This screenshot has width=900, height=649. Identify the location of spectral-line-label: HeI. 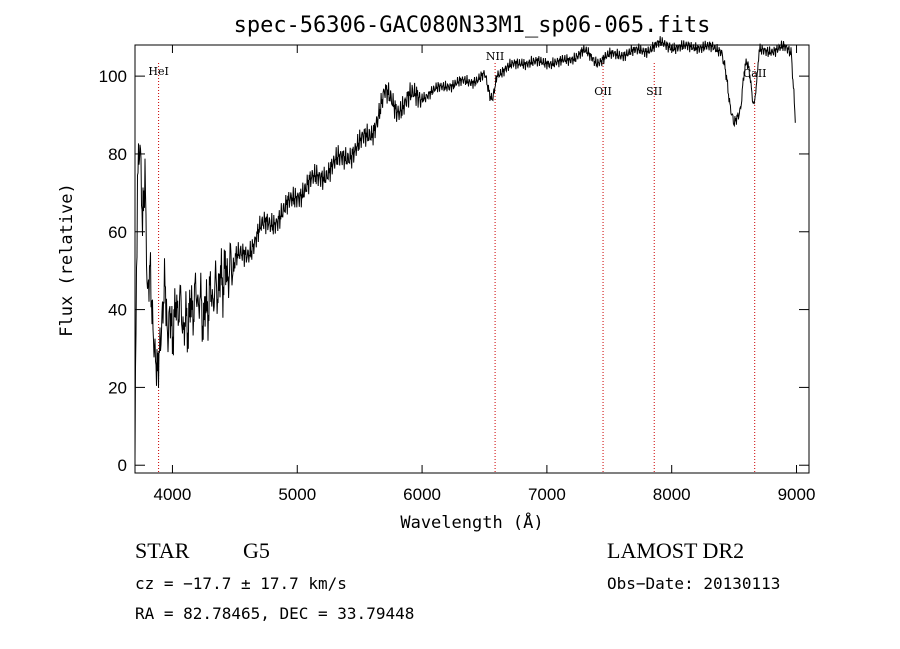
(158, 71).